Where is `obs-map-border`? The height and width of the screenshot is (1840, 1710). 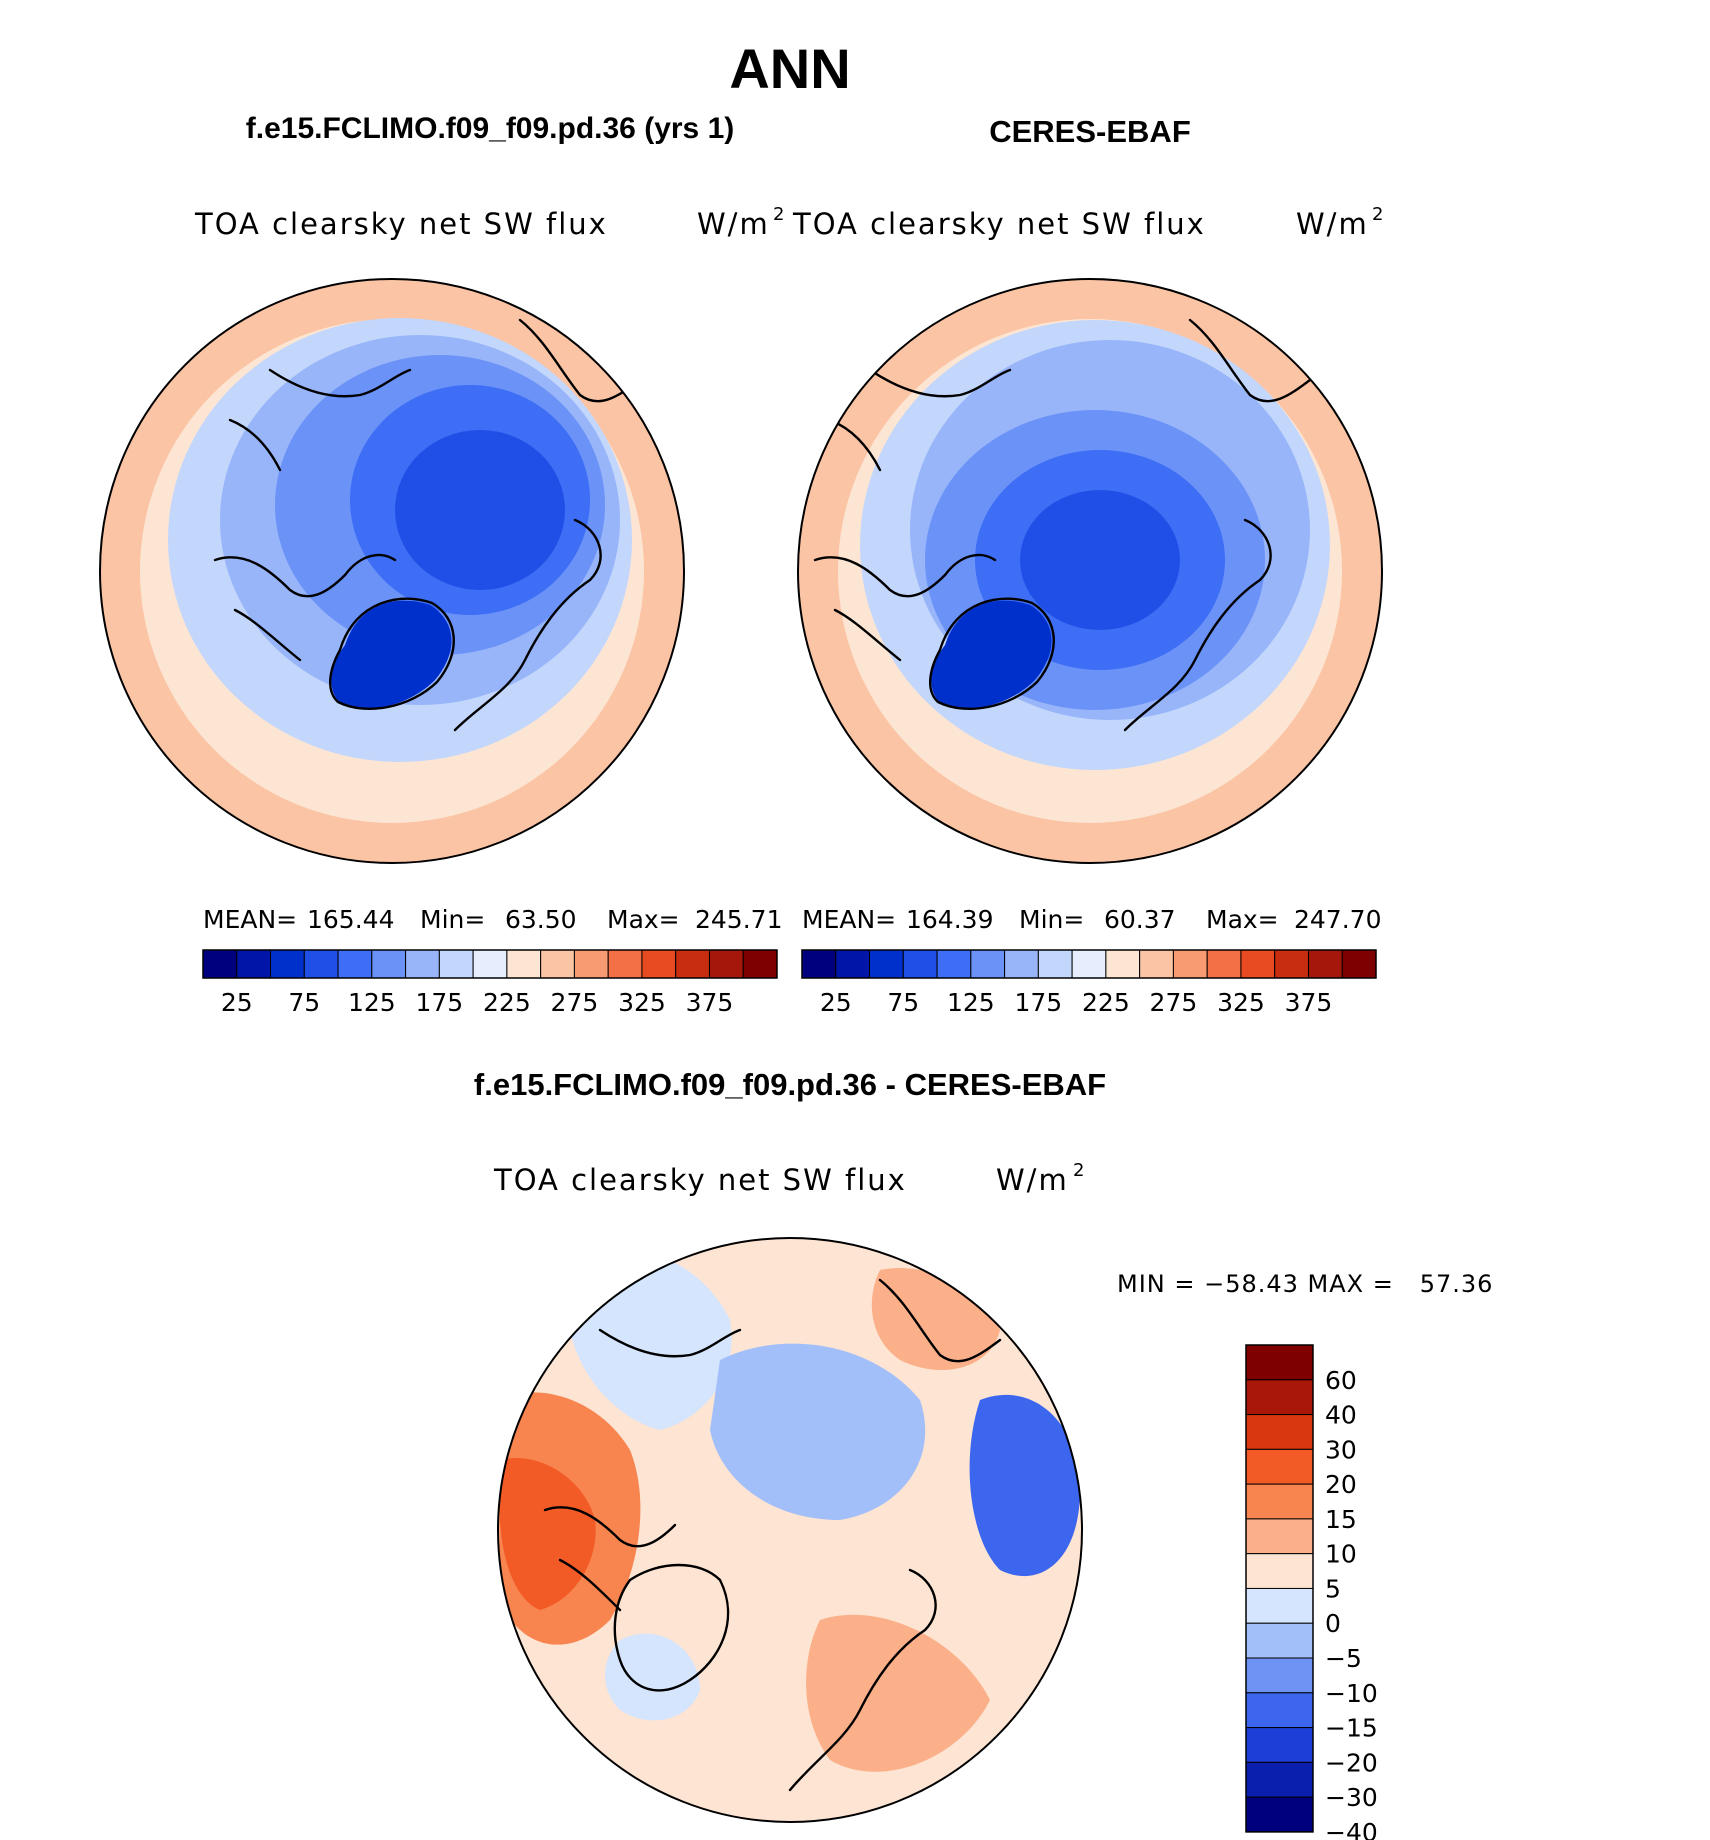
obs-map-border is located at coordinates (1090, 571).